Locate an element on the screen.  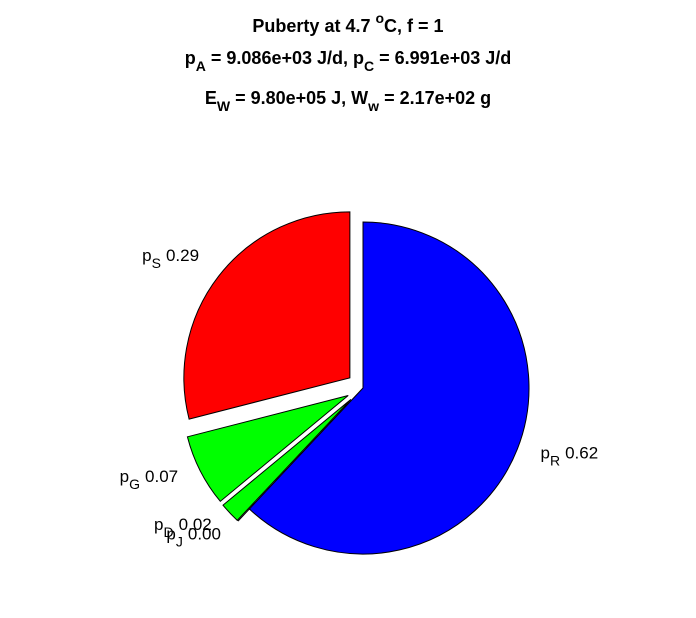
title-superscript: o is located at coordinates (379, 18).